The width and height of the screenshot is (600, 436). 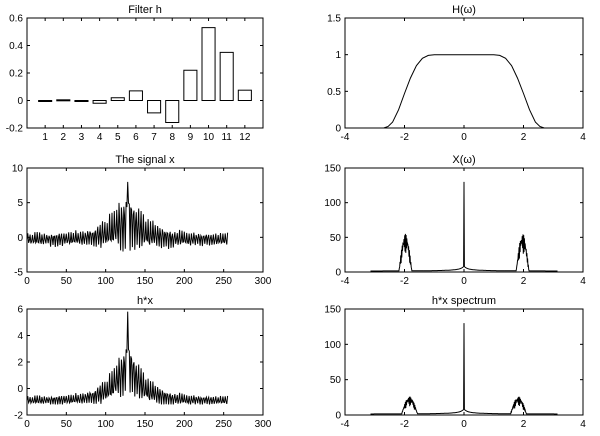 I want to click on hx_spectrum-xtick-label: 4, so click(x=583, y=424).